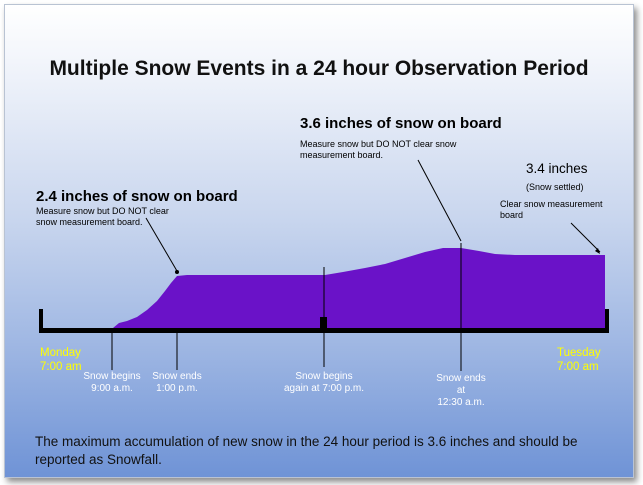 The width and height of the screenshot is (643, 485). Describe the element at coordinates (359, 288) in the screenshot. I see `snow-depth-area` at that location.